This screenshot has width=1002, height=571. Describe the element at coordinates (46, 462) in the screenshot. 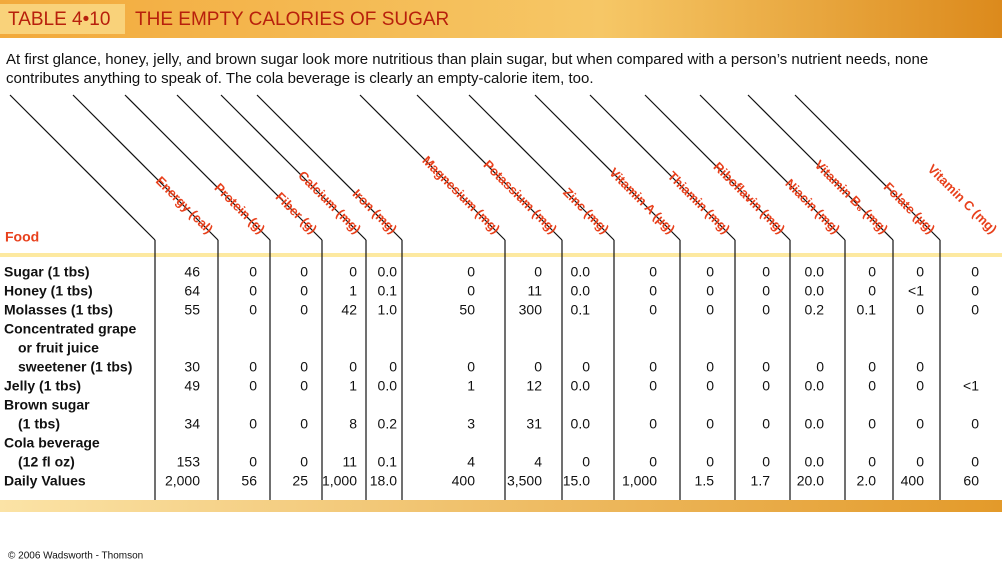

I see `food-name: (12 fl oz)` at that location.